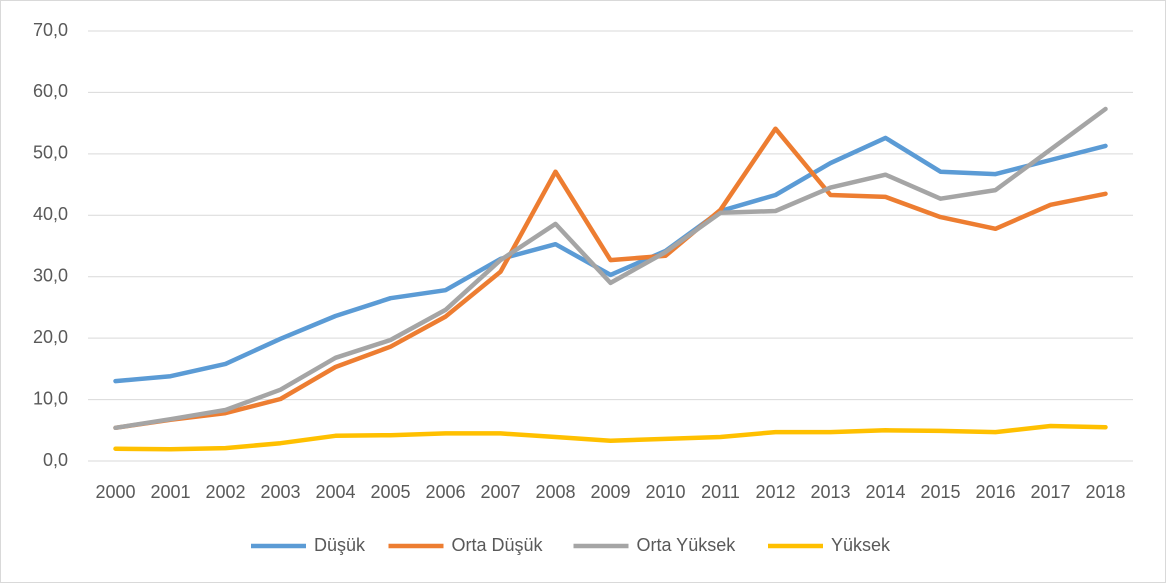  I want to click on legend-label: Yüksek, so click(861, 545).